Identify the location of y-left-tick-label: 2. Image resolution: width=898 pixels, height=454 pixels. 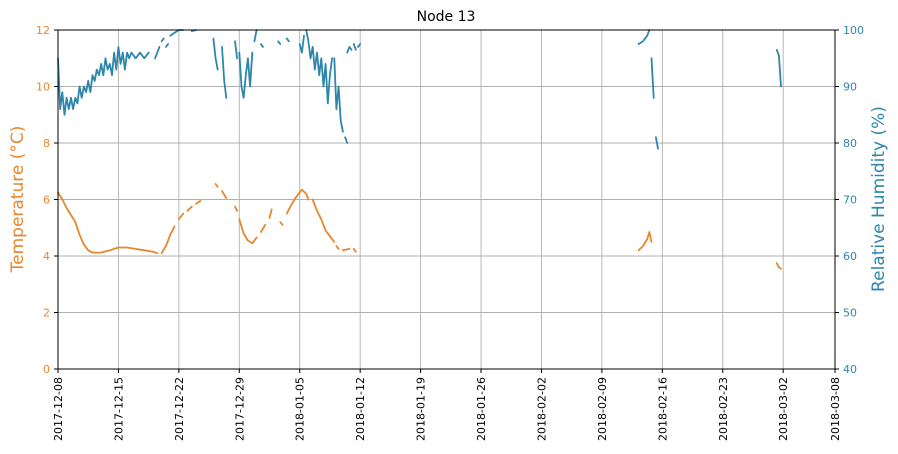
(46, 313).